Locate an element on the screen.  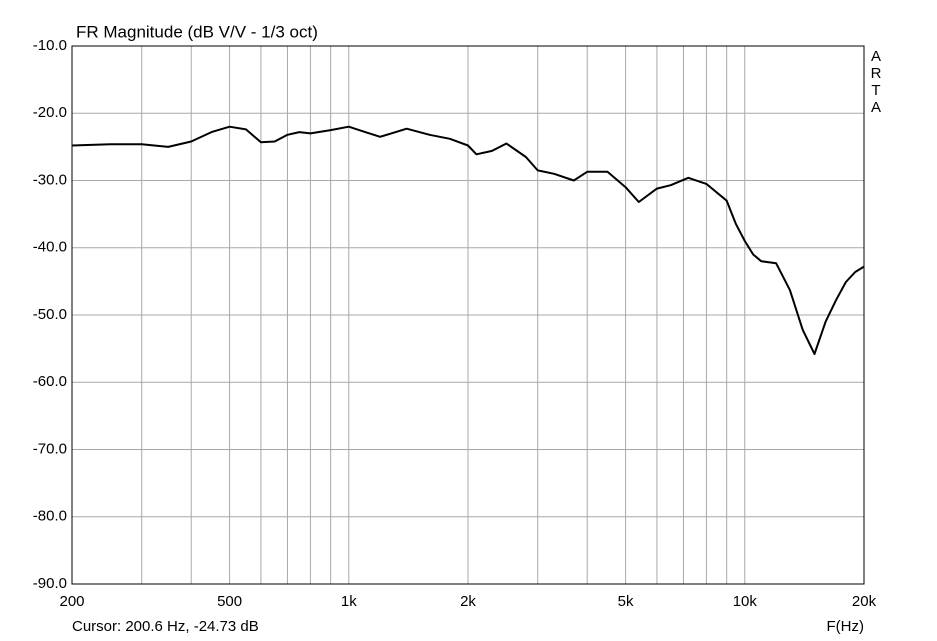
y-tick-label: -80.0 is located at coordinates (50, 516).